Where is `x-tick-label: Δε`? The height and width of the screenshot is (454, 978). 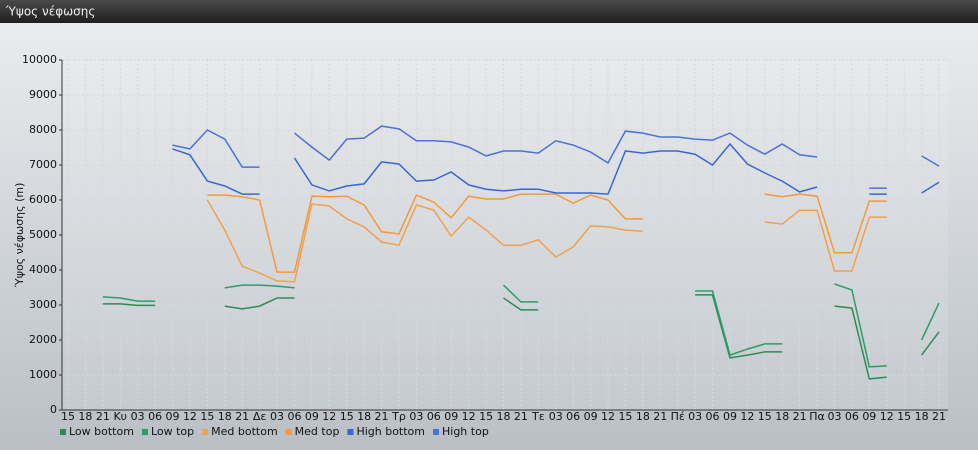 x-tick-label: Δε is located at coordinates (260, 416).